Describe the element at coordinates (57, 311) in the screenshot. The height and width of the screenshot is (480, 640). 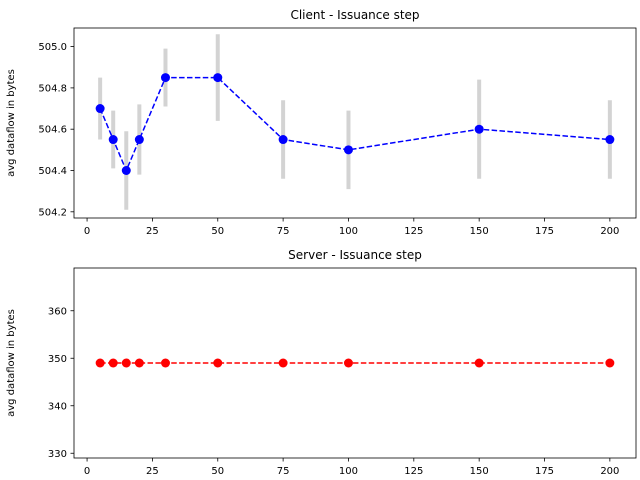
I see `y-tick-label-360: 360` at that location.